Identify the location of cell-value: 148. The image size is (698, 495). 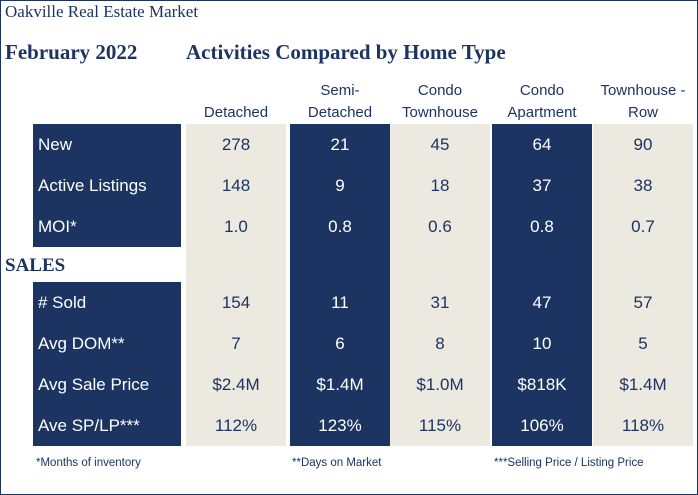
(236, 185).